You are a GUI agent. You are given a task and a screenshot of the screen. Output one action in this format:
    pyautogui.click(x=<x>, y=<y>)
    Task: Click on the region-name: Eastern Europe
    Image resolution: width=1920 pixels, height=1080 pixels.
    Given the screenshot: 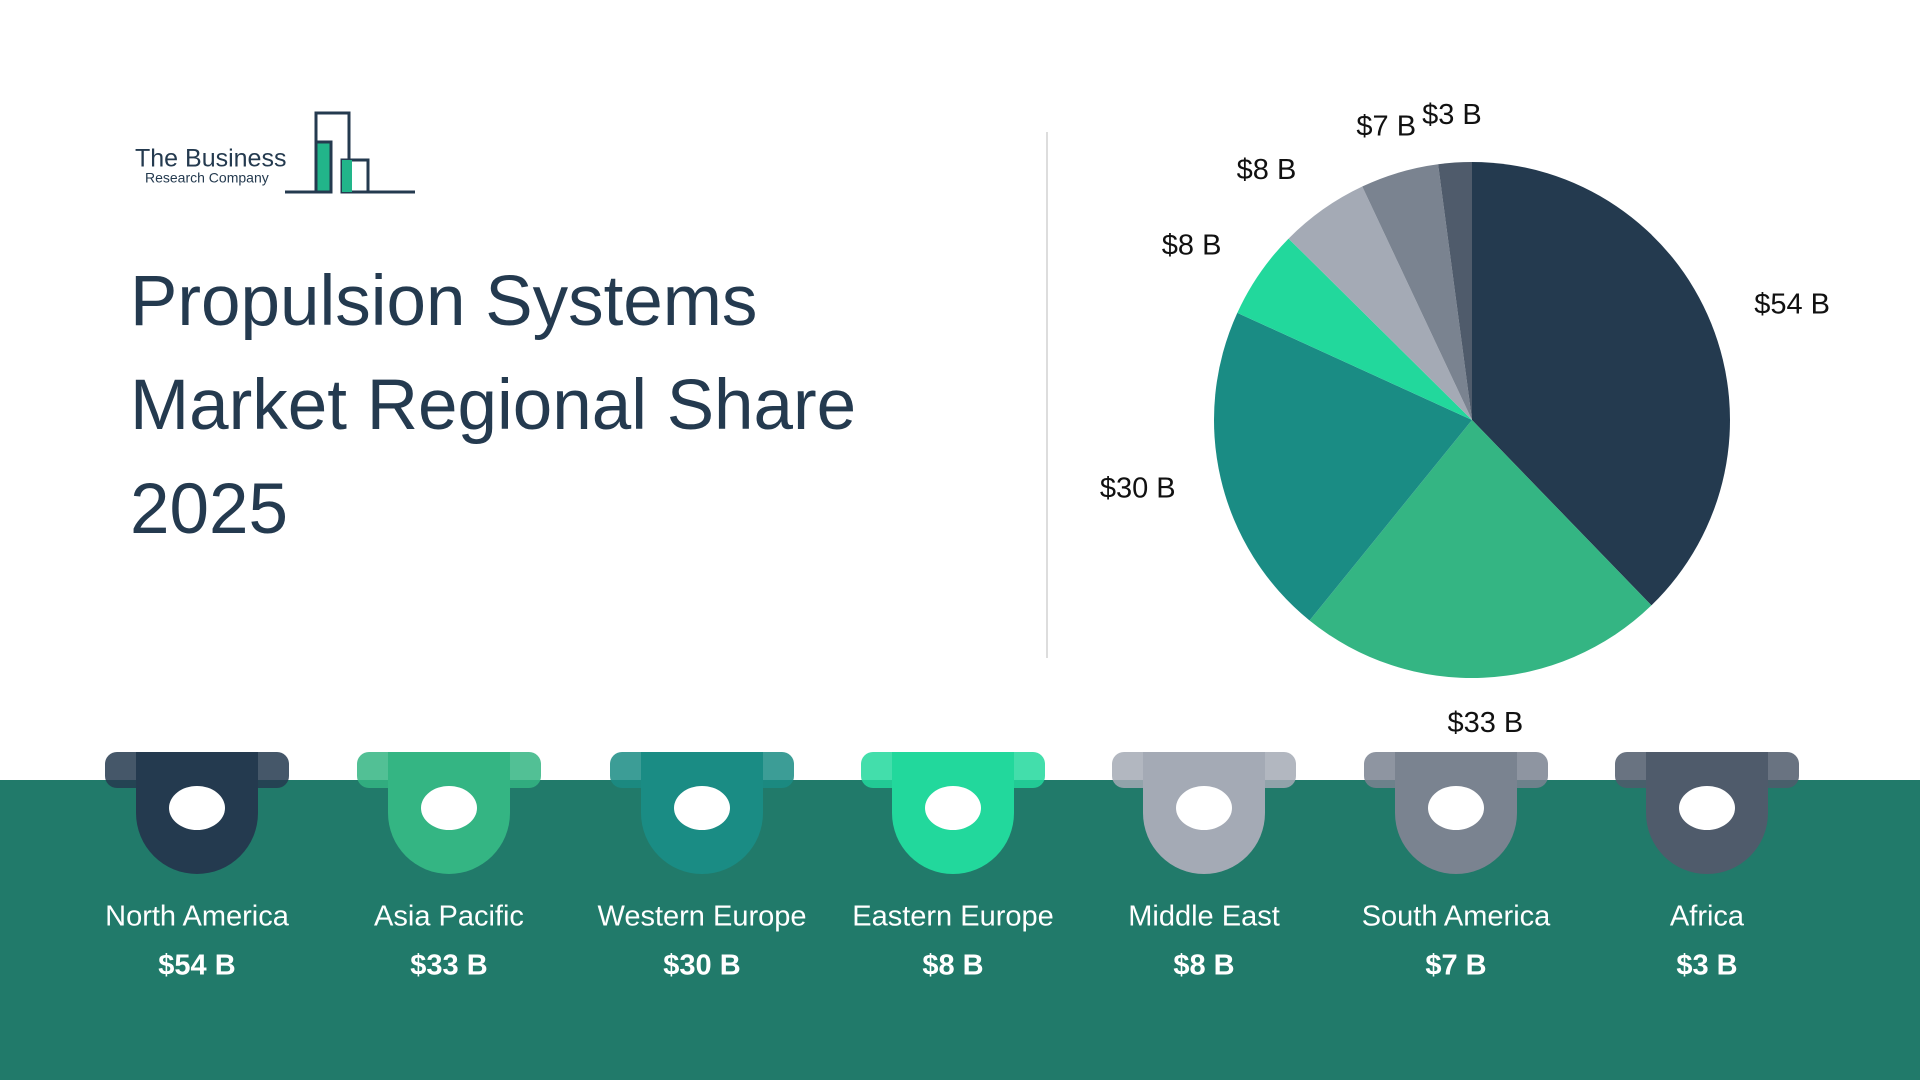 What is the action you would take?
    pyautogui.click(x=953, y=917)
    